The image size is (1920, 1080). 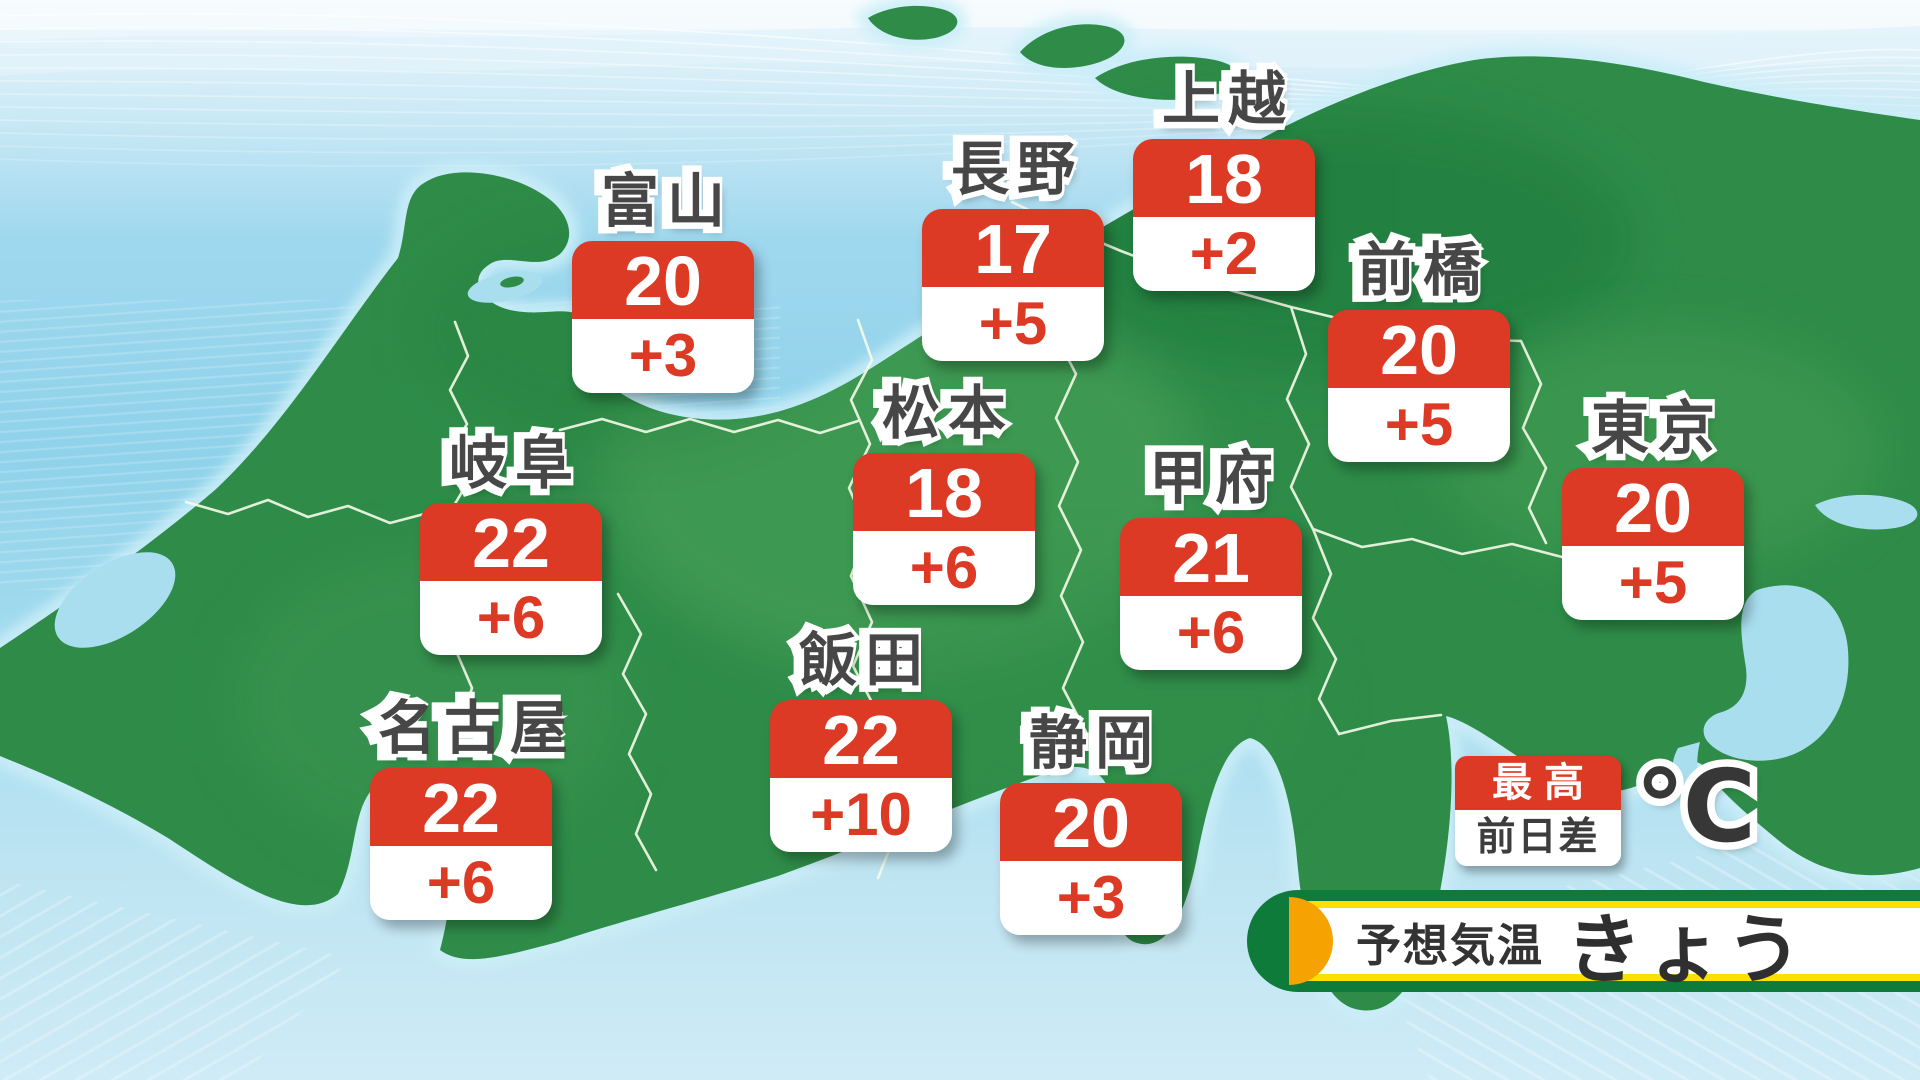 I want to click on city-iida: 飯田 22 +10, so click(x=861, y=737).